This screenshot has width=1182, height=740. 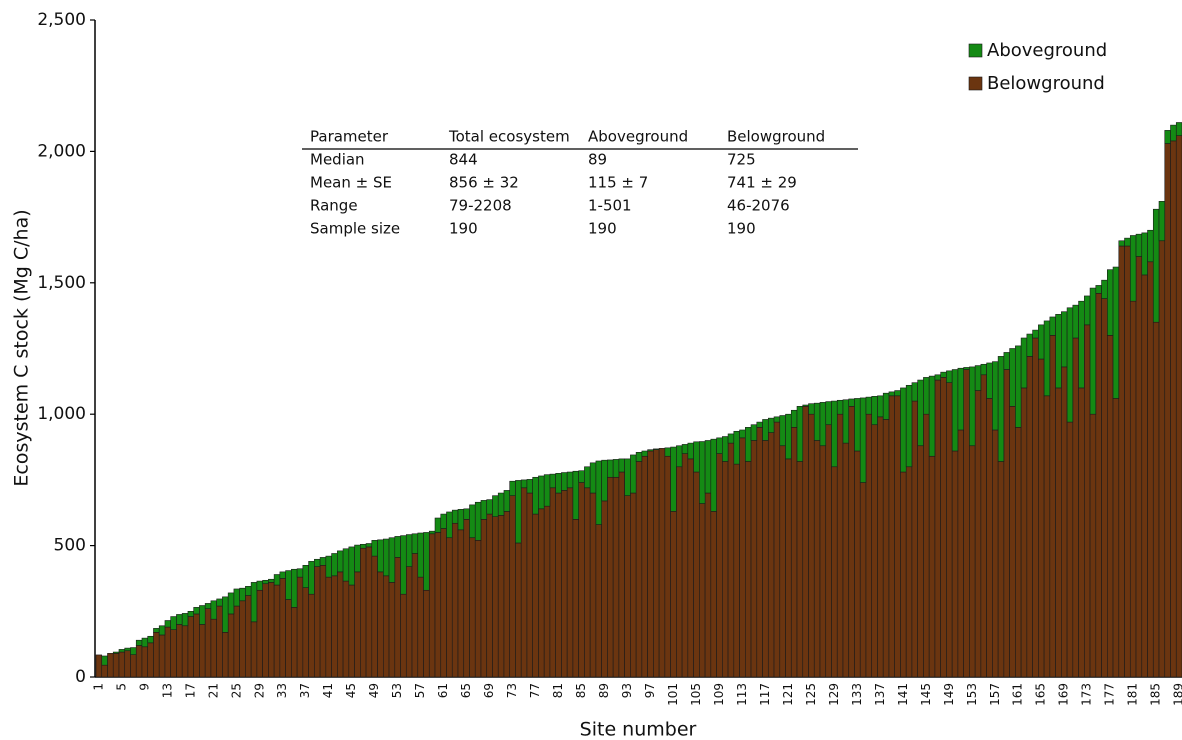 What do you see at coordinates (259, 690) in the screenshot?
I see `x-tick-label: 29` at bounding box center [259, 690].